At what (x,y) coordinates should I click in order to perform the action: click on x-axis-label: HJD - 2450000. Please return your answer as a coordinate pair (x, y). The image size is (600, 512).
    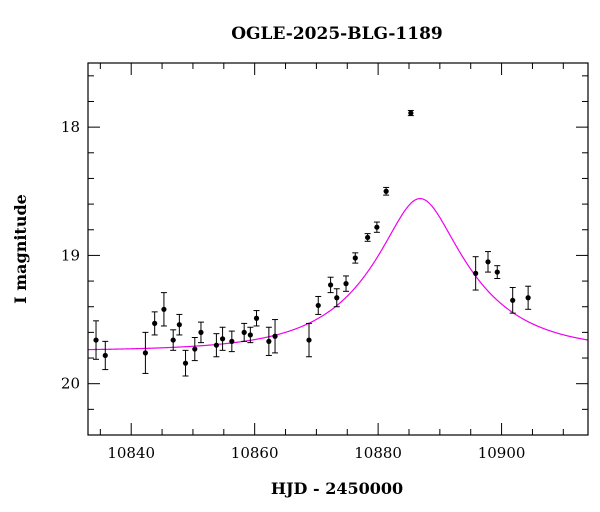
    Looking at the image, I should click on (337, 488).